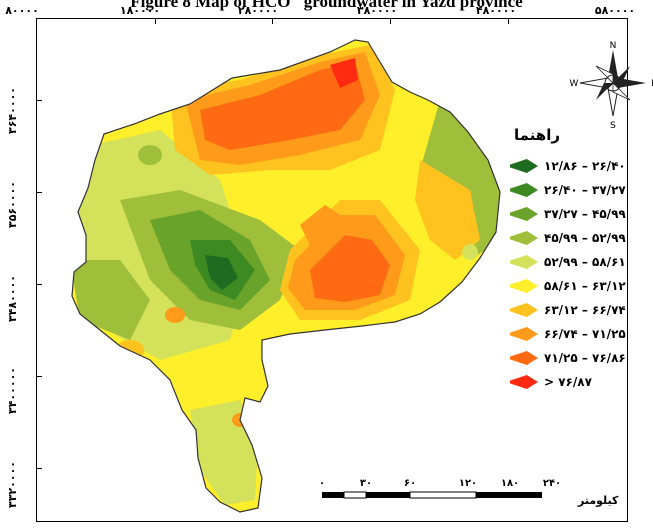  Describe the element at coordinates (585, 262) in the screenshot. I see `legend-label: ۵۲/۹۹ – ۵۸/۶۱` at that location.